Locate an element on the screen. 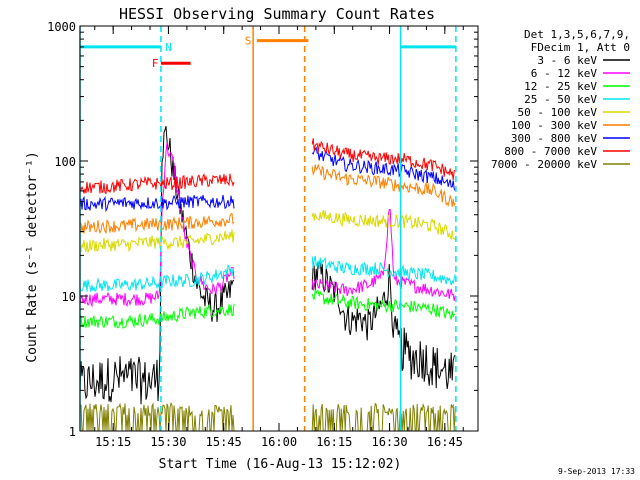 This screenshot has width=640, height=480. flag-label-1: F is located at coordinates (155, 63).